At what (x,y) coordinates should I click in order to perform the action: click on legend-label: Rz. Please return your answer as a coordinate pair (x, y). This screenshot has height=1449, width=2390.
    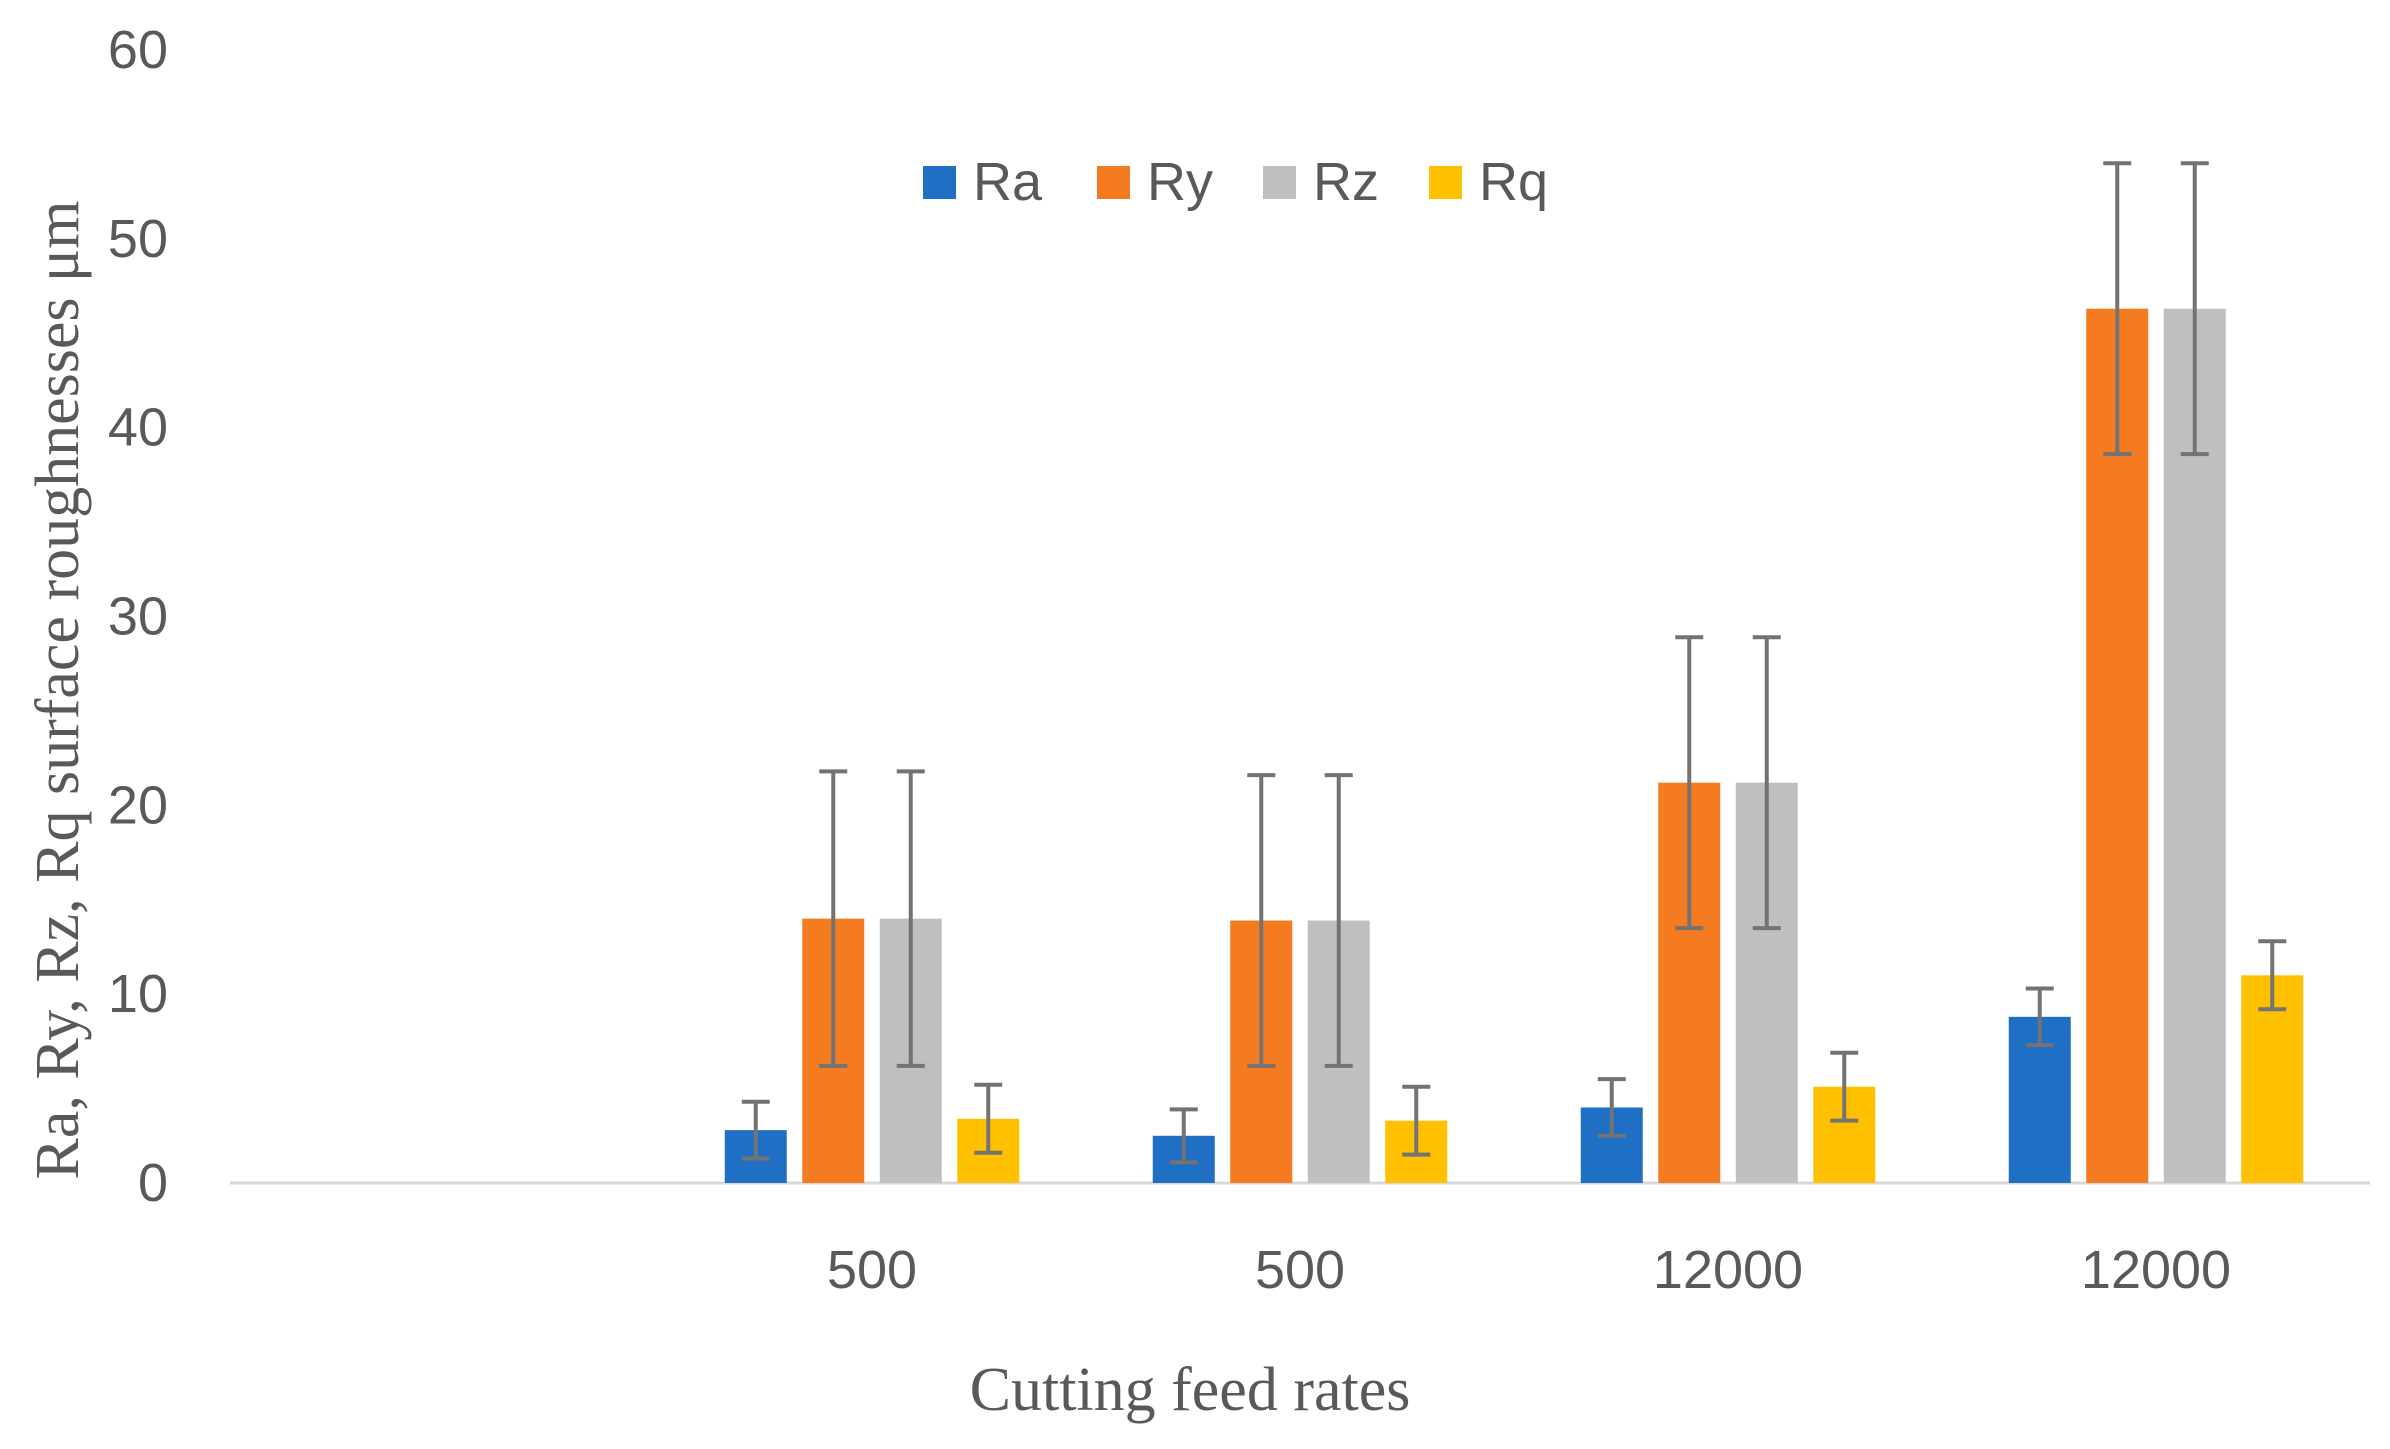
    Looking at the image, I should click on (1346, 182).